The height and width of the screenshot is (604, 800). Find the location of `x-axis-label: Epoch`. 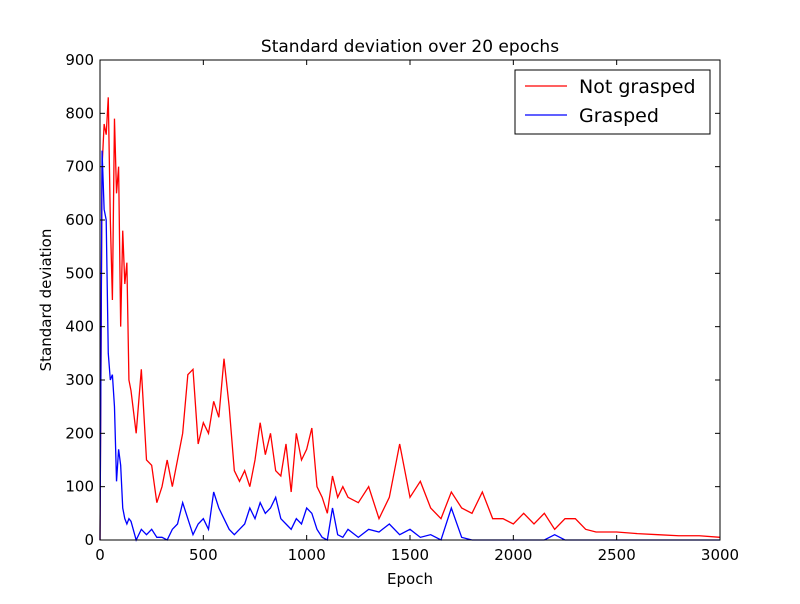

x-axis-label: Epoch is located at coordinates (410, 579).